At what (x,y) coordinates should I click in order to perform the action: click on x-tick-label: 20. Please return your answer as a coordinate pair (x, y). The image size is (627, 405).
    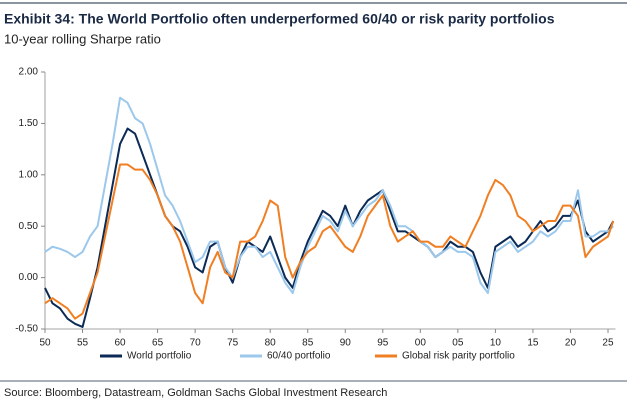
    Looking at the image, I should click on (571, 343).